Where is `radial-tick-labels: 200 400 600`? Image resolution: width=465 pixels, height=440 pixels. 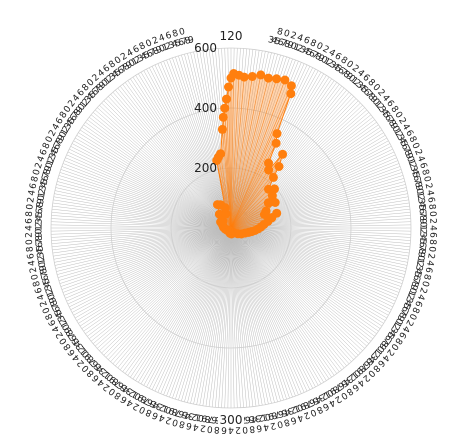
radial-tick-labels: 200 400 600 is located at coordinates (205, 108).